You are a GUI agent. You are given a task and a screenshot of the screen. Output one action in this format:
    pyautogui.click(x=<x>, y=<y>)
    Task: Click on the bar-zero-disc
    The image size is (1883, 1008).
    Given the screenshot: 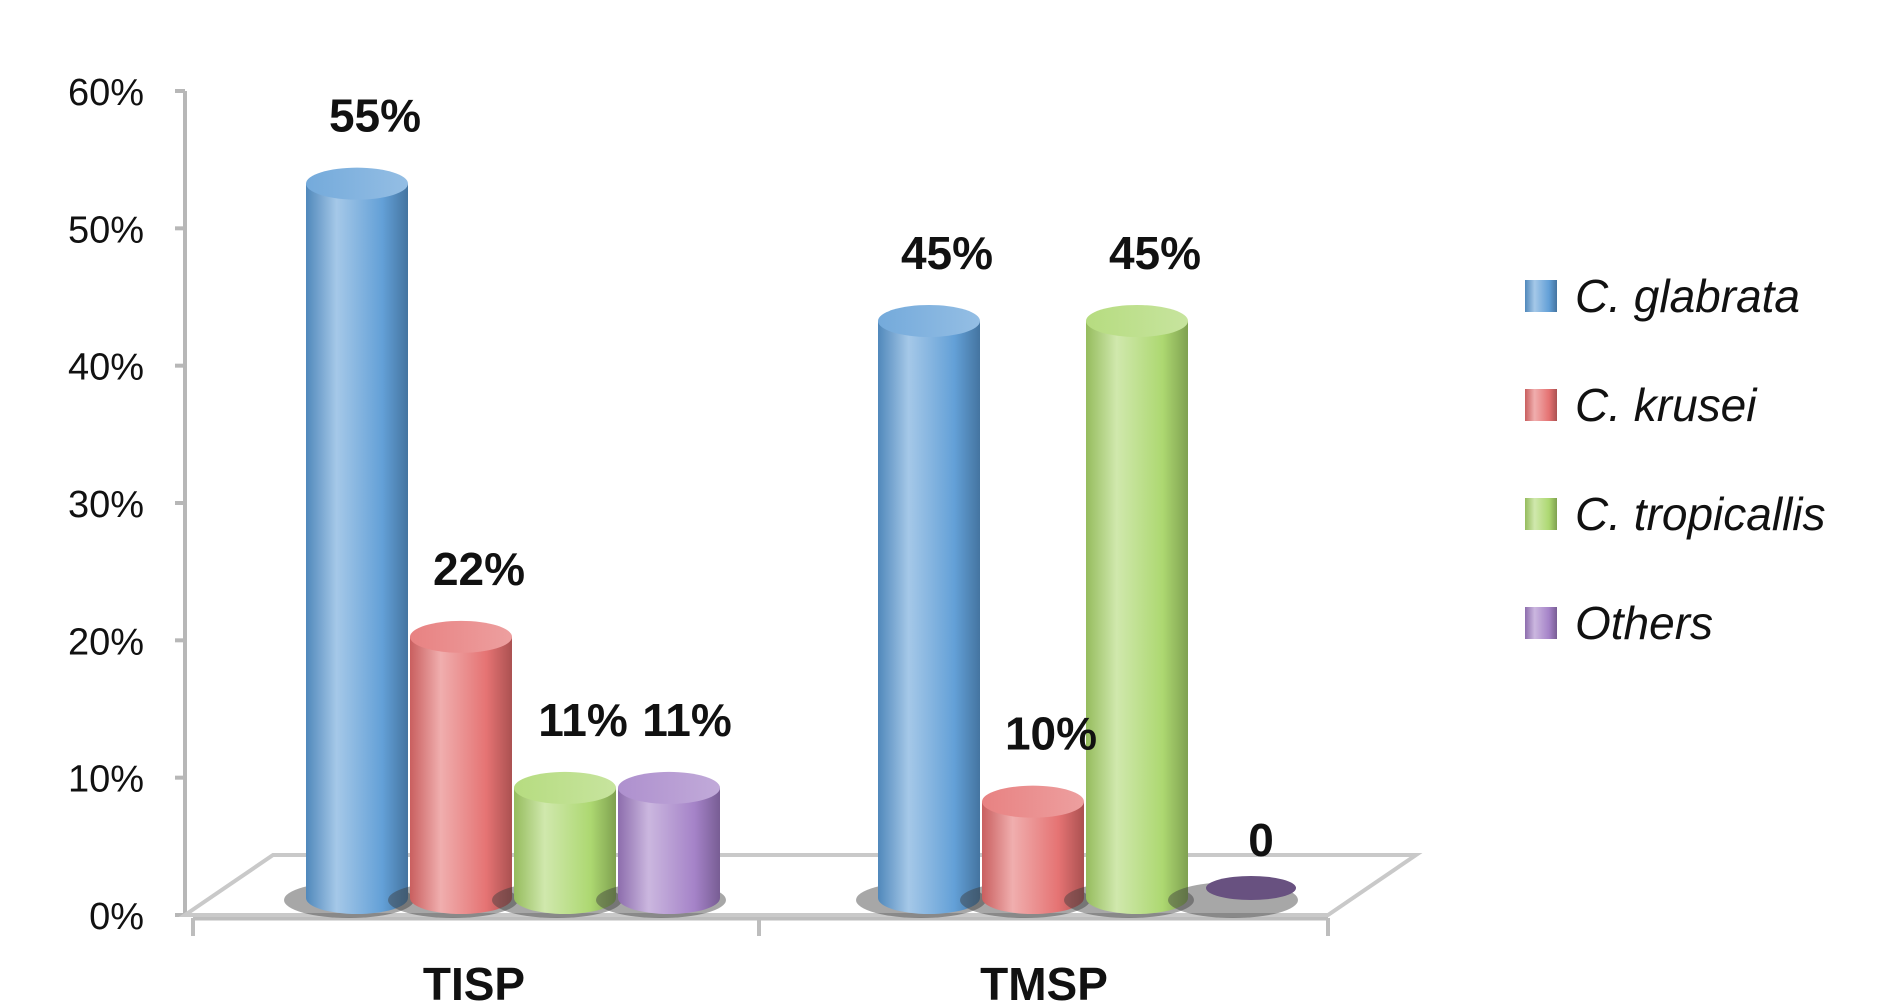 What is the action you would take?
    pyautogui.click(x=1251, y=888)
    